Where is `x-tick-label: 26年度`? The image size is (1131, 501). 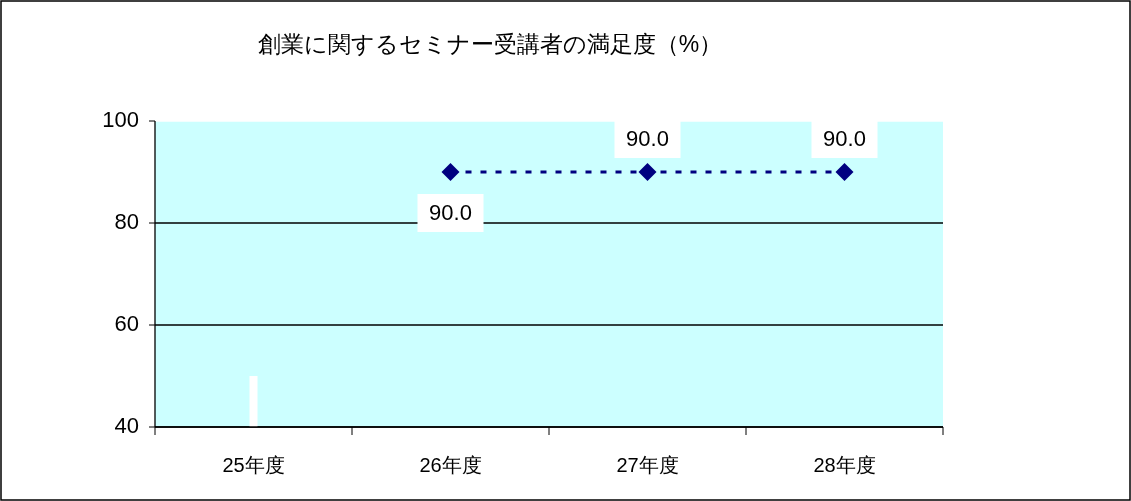 x-tick-label: 26年度 is located at coordinates (450, 465).